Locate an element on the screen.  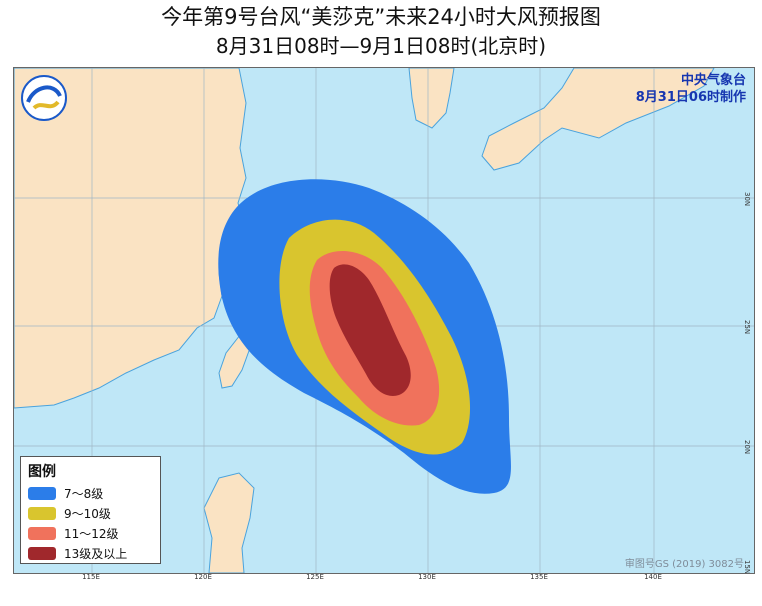
legend-item: 11～12级 is located at coordinates (94, 533).